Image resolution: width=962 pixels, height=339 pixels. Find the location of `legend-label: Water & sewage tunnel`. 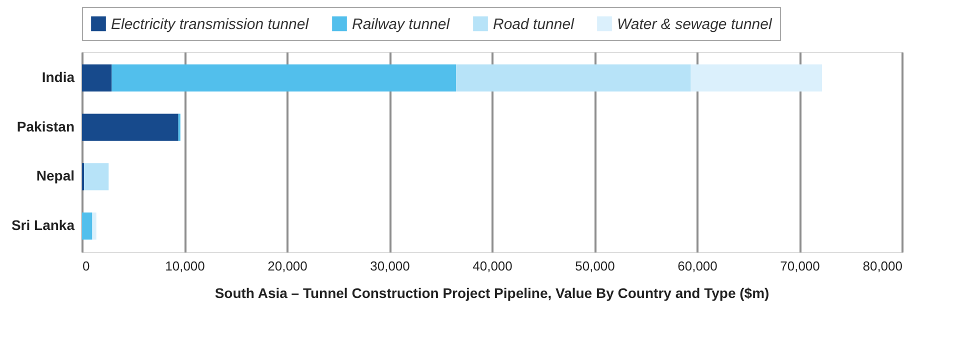

legend-label: Water & sewage tunnel is located at coordinates (694, 24).